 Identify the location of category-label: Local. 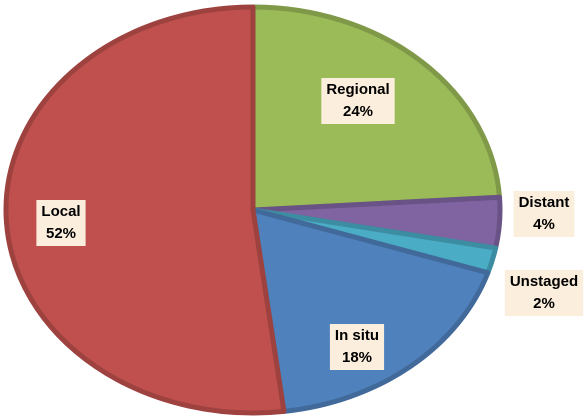
(60, 211).